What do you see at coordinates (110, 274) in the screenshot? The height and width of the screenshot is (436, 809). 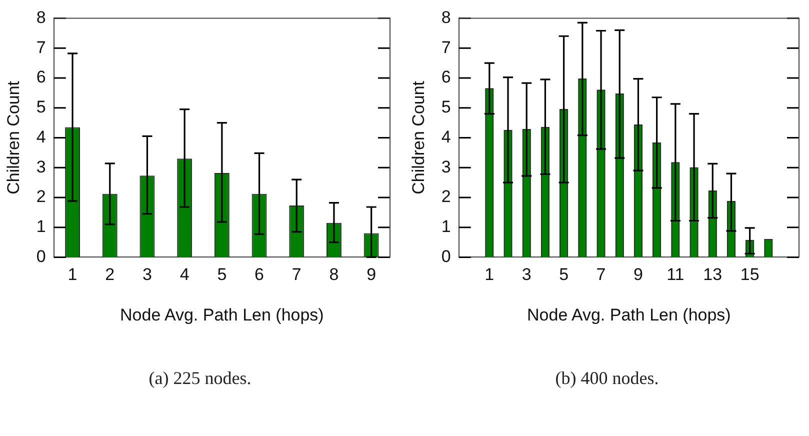 I see `x-tick-label: 2` at bounding box center [110, 274].